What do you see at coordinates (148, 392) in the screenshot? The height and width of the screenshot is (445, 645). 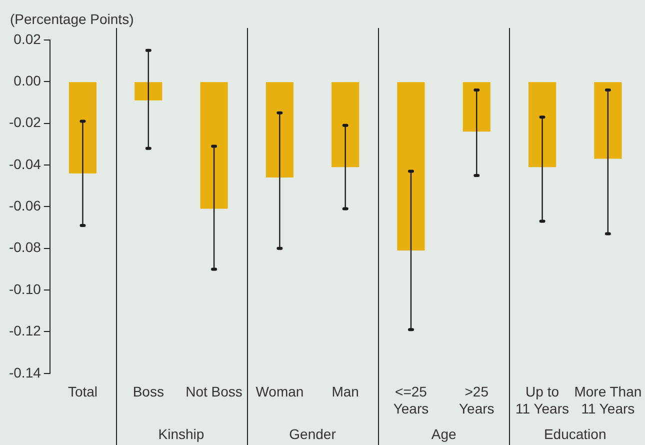 I see `x-tick-label: Boss` at bounding box center [148, 392].